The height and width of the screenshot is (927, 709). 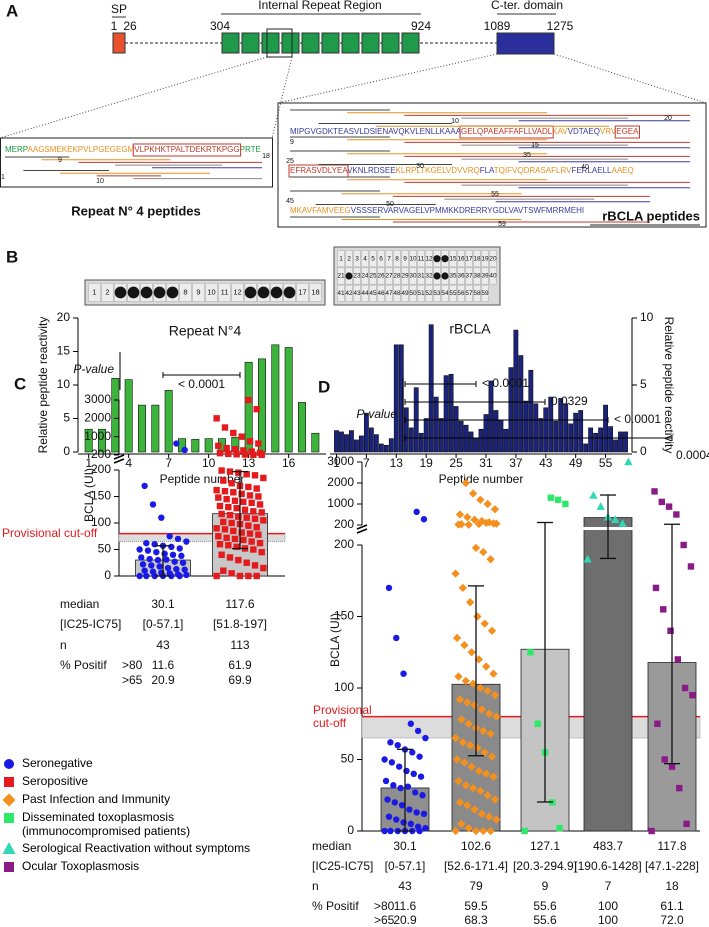 What do you see at coordinates (643, 384) in the screenshot?
I see `y-tick-label: 5` at bounding box center [643, 384].